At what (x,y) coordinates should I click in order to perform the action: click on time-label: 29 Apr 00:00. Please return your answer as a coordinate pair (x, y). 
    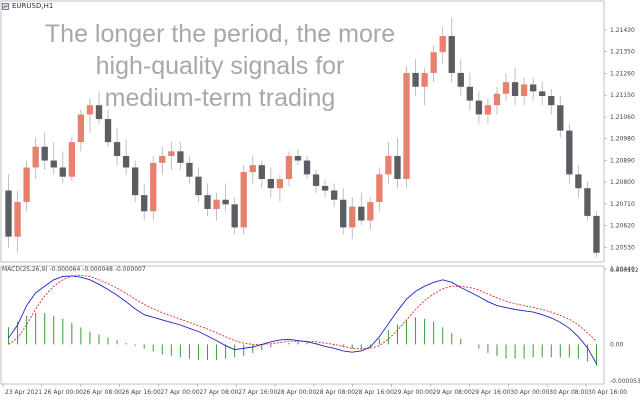
    Looking at the image, I should click on (413, 392).